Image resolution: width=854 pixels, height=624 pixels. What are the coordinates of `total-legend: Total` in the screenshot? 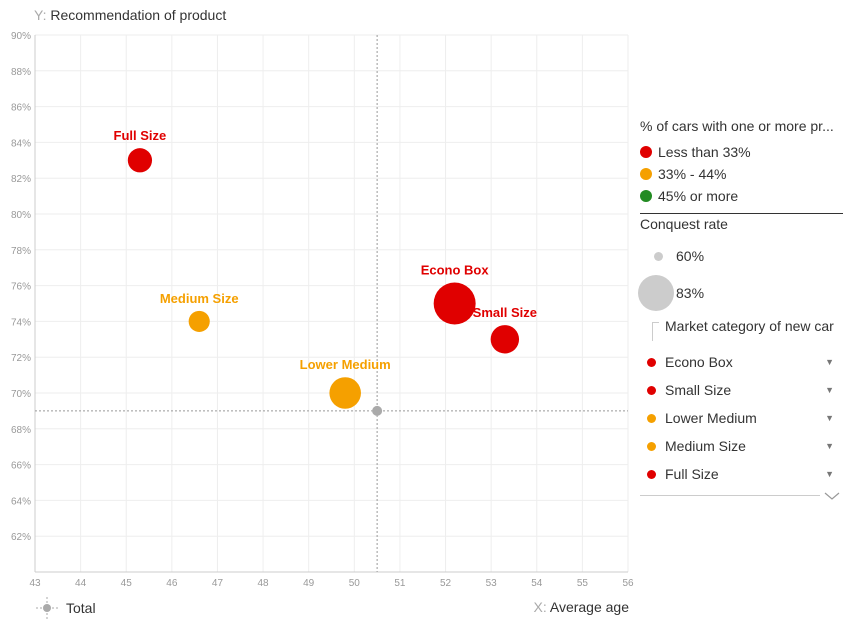 It's located at (65, 608).